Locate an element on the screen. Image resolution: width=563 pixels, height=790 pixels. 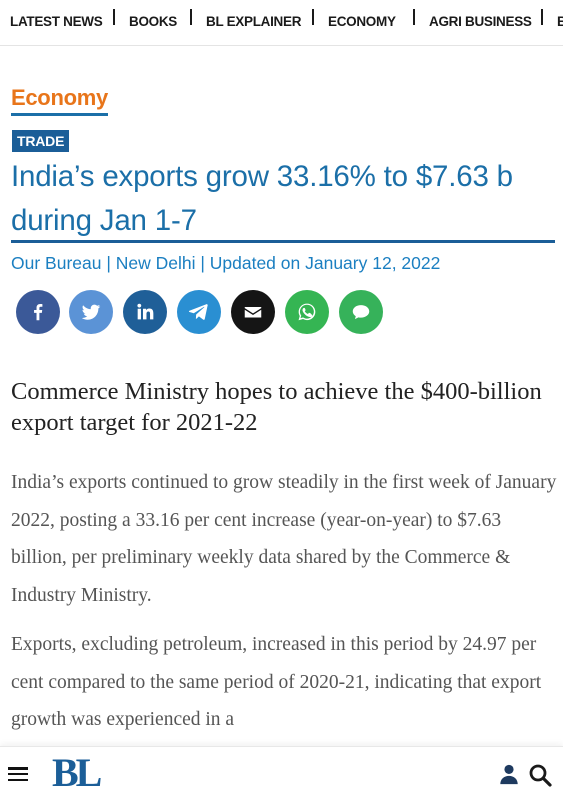
telegram-share-button is located at coordinates (199, 312).